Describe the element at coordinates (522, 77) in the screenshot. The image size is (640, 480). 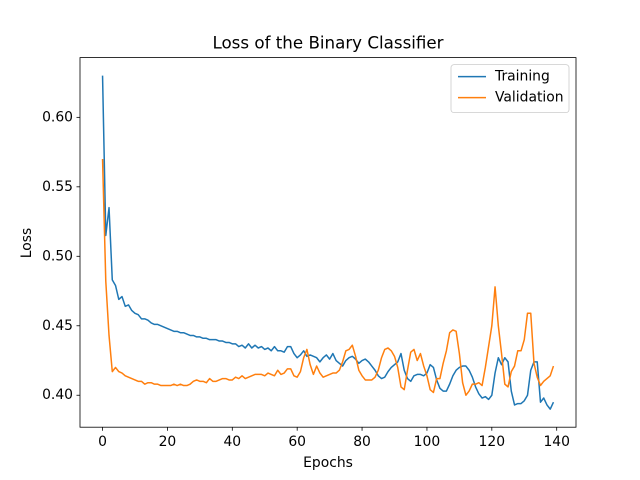
I see `legend-label: Training` at that location.